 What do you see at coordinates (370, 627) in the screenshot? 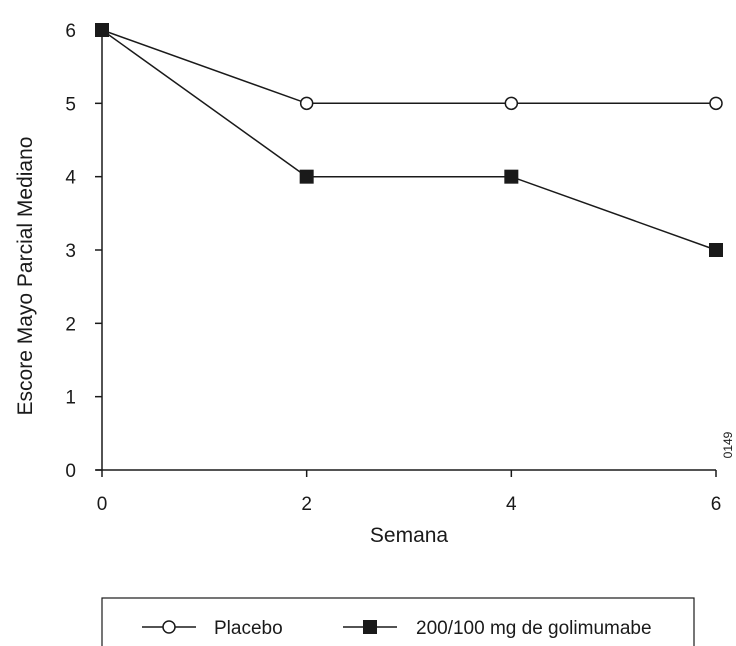
I see `legend-golimumabe-marker` at bounding box center [370, 627].